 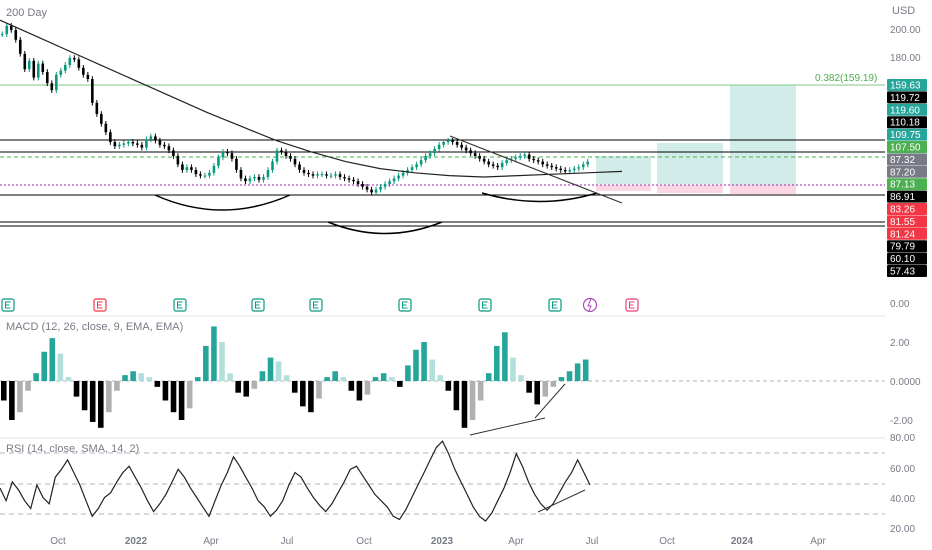 I want to click on svg-text: 109.75, so click(x=905, y=135).